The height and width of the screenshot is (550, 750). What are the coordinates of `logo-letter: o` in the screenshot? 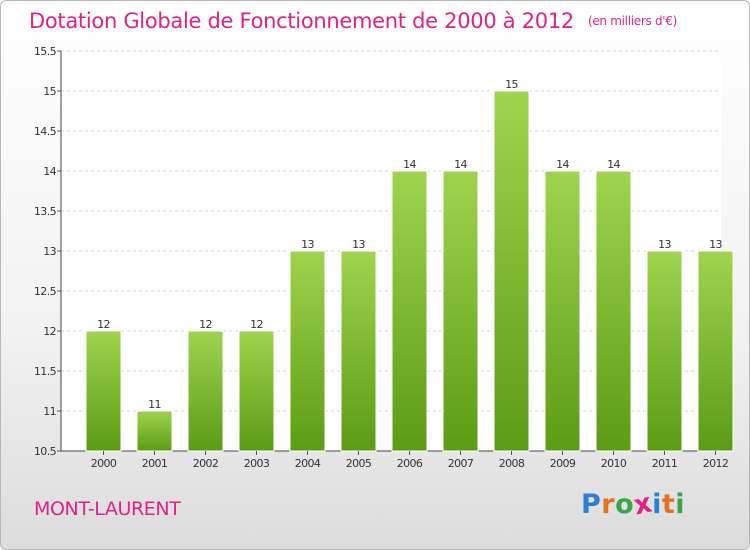 It's located at (625, 504).